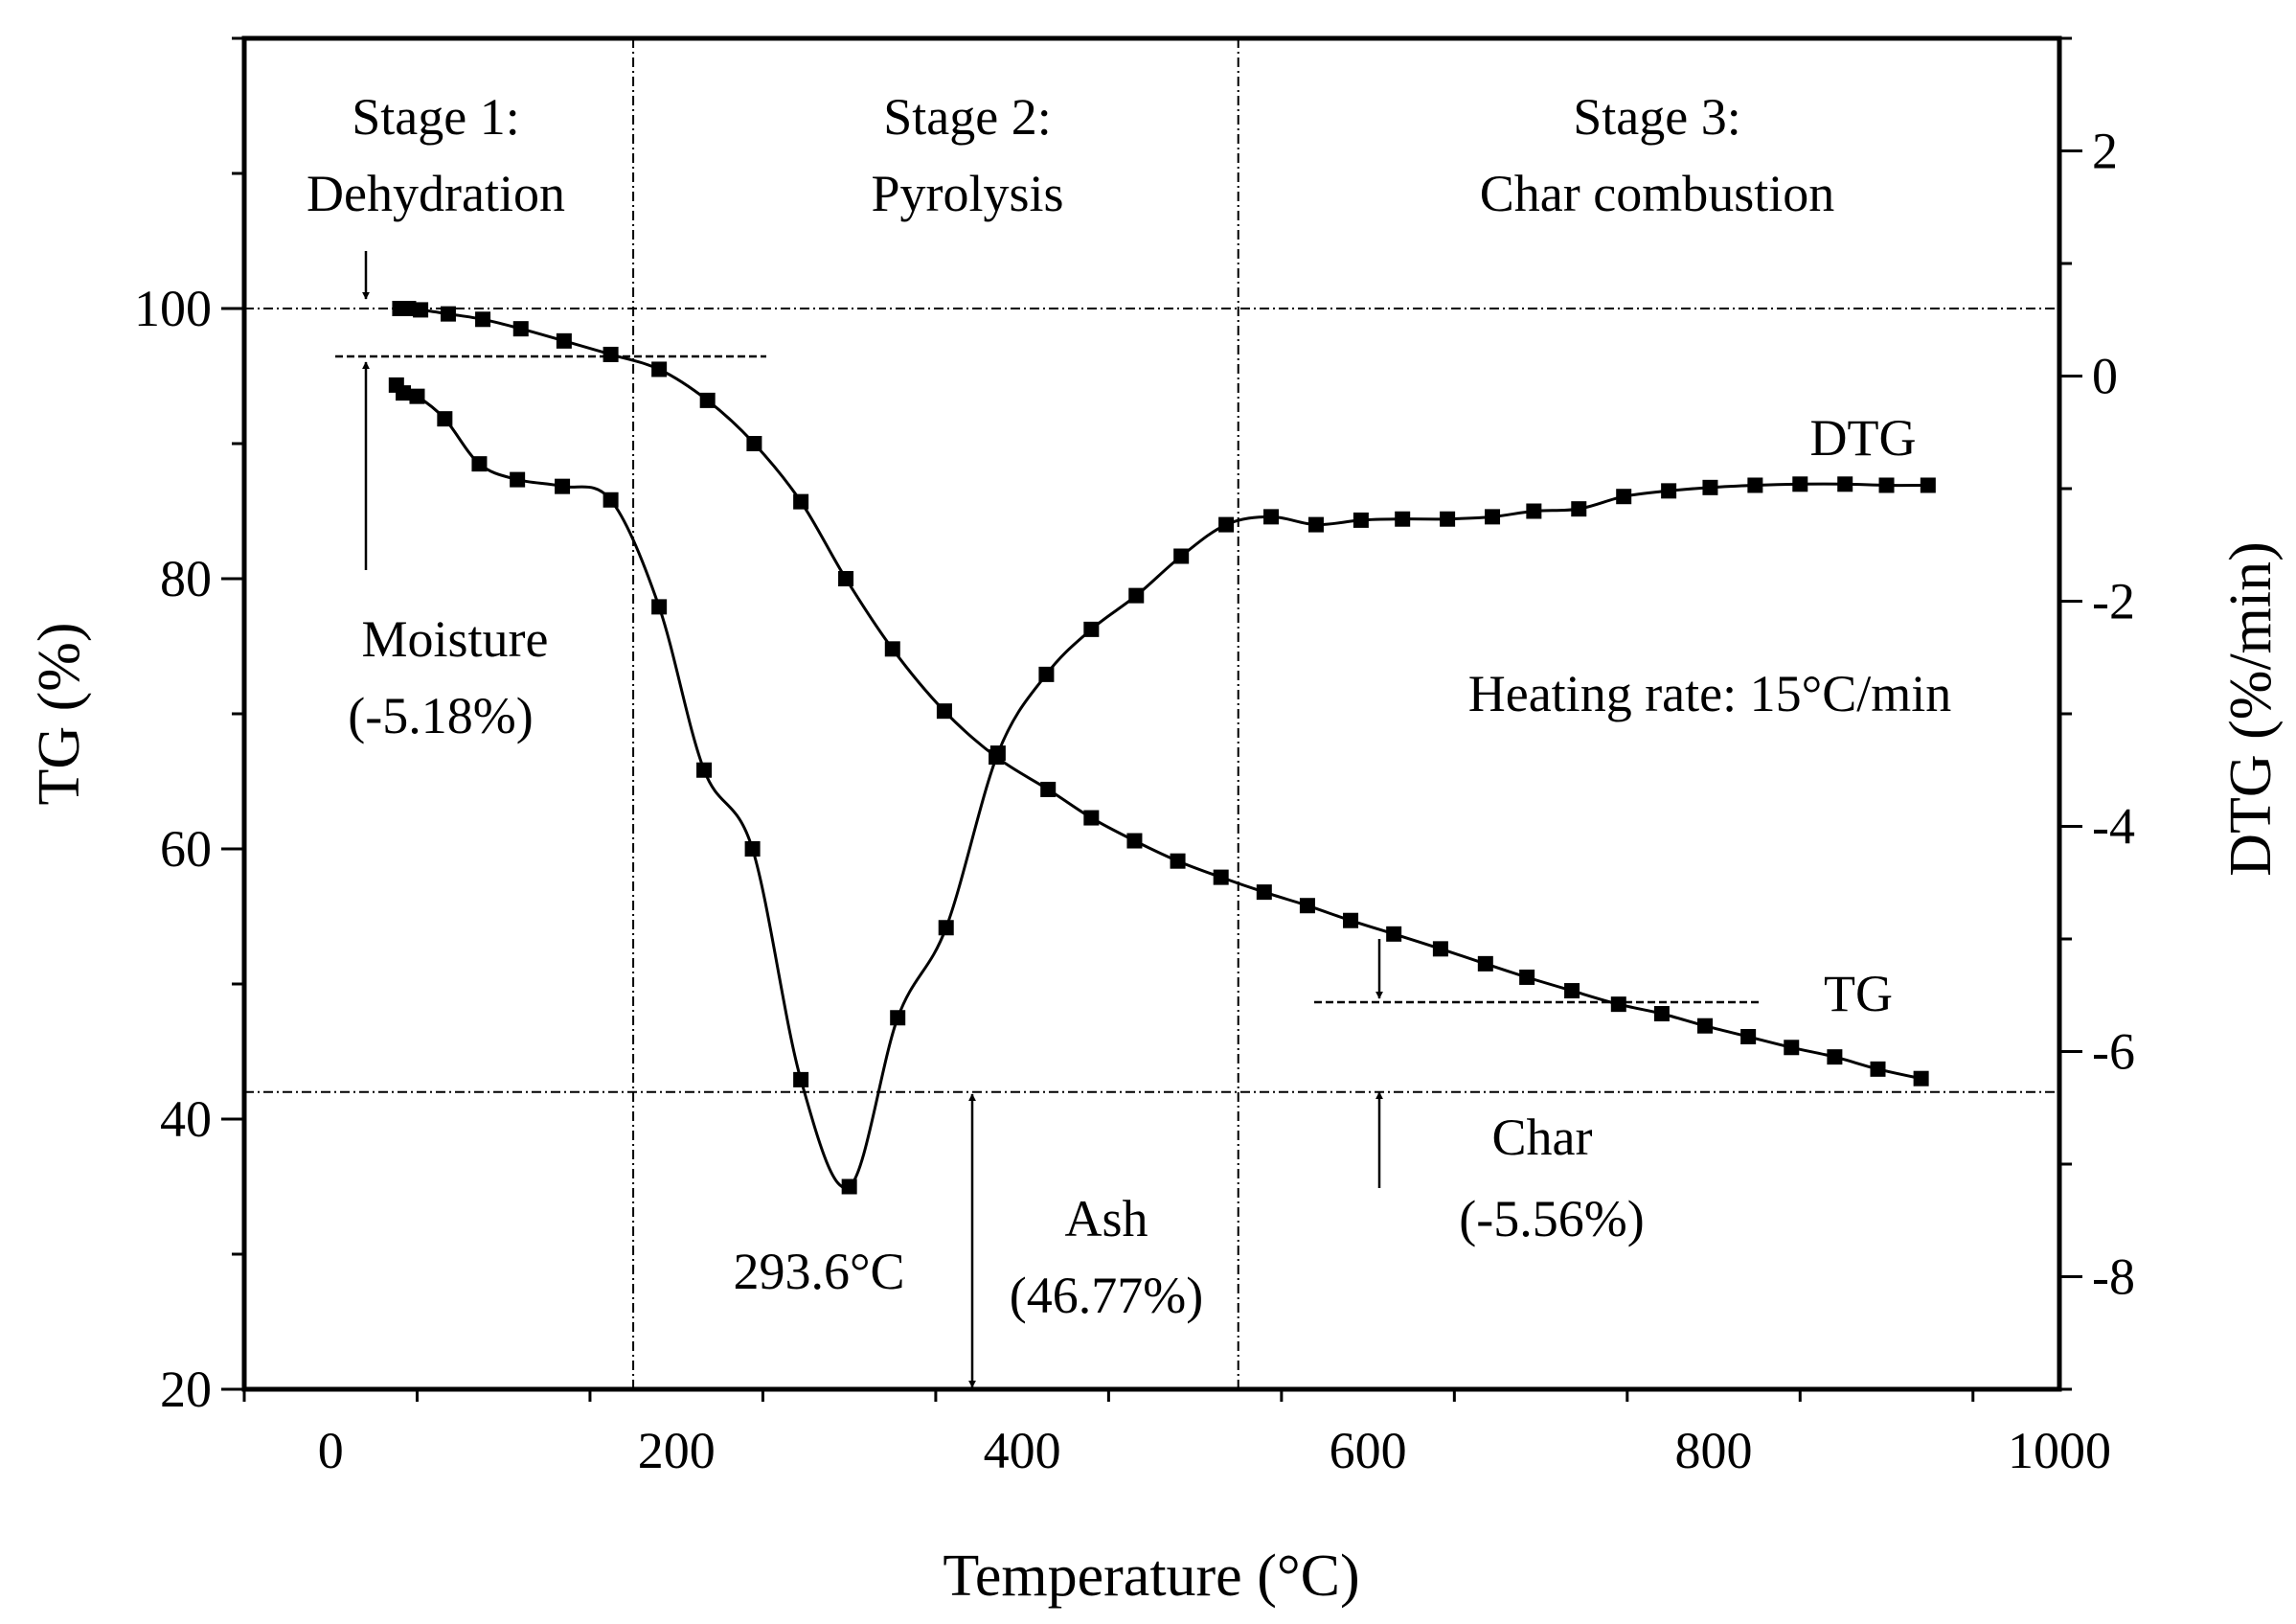 Image resolution: width=2296 pixels, height=1624 pixels. What do you see at coordinates (819, 1272) in the screenshot?
I see `peak-temperature-label: 293.6°C` at bounding box center [819, 1272].